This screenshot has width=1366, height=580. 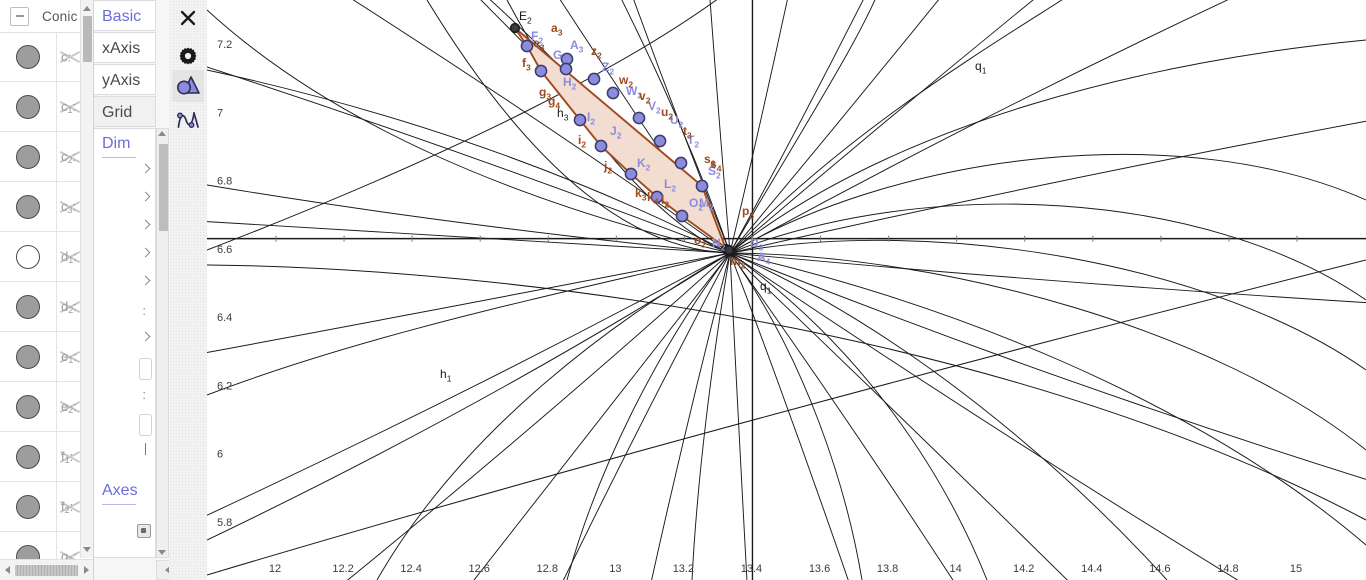 What do you see at coordinates (75, 206) in the screenshot?
I see `algebra-row-label-cell: c3:` at bounding box center [75, 206].